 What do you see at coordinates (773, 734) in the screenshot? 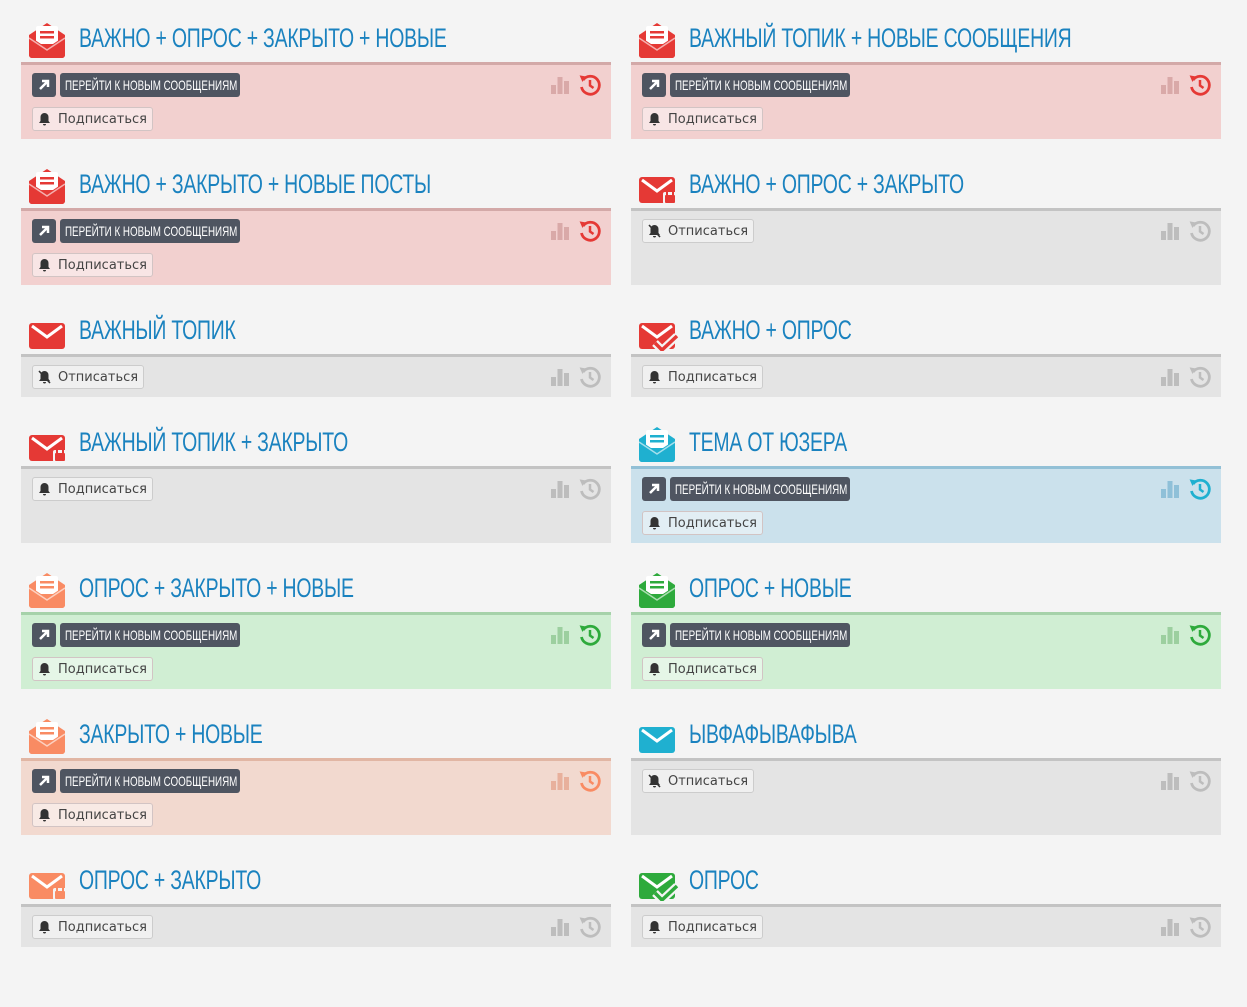
I see `topic-title: ЫВФАФЫВАФЫВА` at bounding box center [773, 734].